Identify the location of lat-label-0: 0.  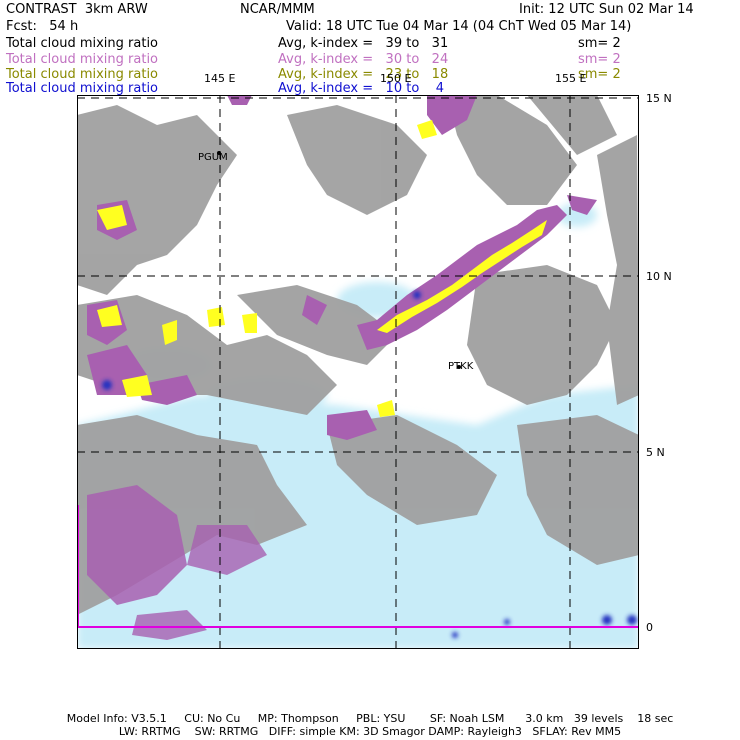
(649, 627).